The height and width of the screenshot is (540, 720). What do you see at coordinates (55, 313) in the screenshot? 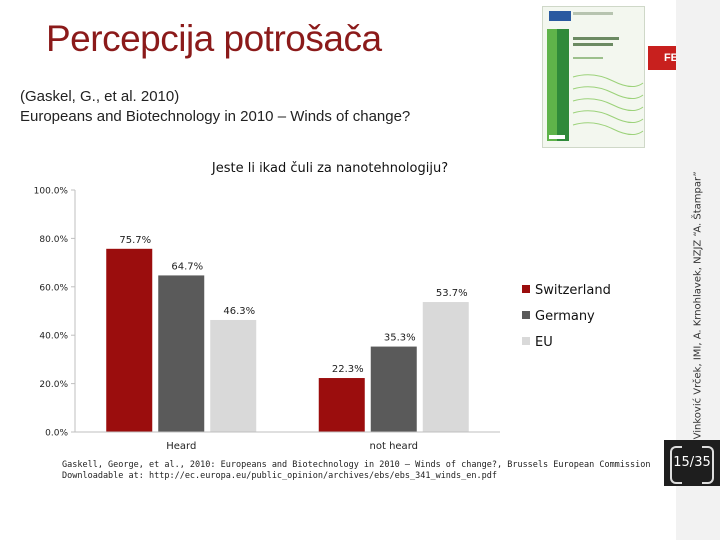
I see `y-axis: 0.0% 20.0% 40.0% 60.0% 80.0% 100.0%` at bounding box center [55, 313].